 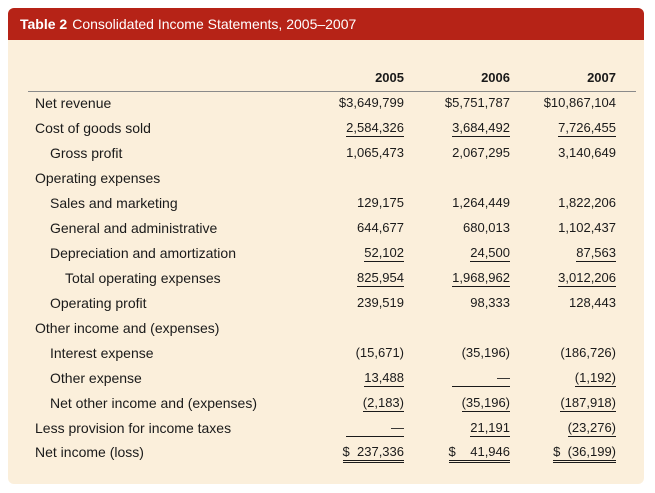 I want to click on table-row-operating-profit: Operating profit 239,519 98,333 128,443, so click(x=326, y=305).